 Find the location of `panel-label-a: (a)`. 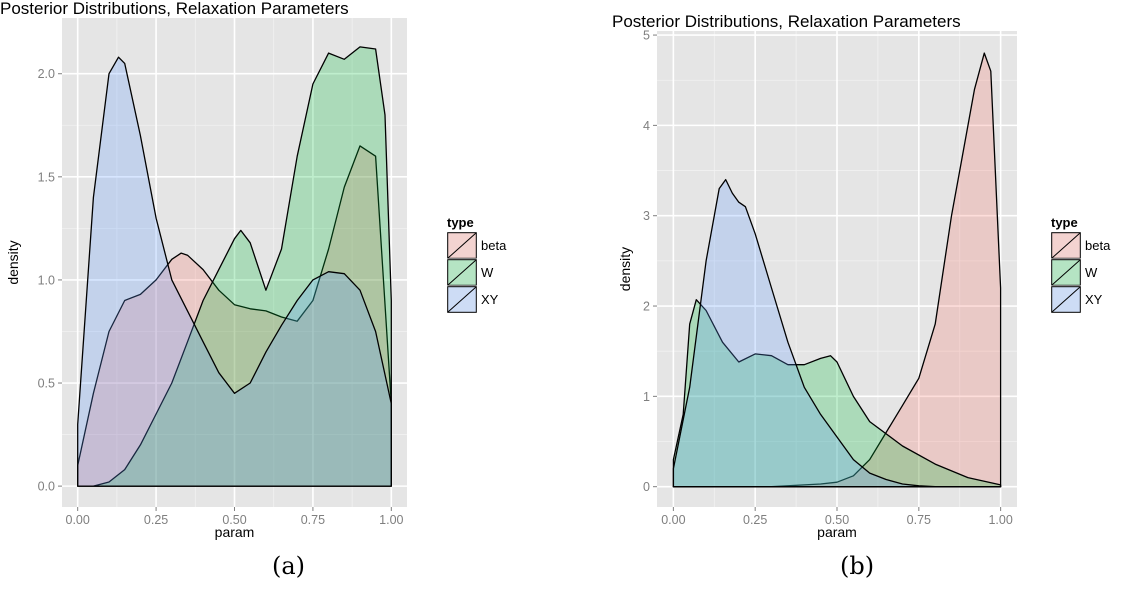

panel-label-a: (a) is located at coordinates (289, 566).